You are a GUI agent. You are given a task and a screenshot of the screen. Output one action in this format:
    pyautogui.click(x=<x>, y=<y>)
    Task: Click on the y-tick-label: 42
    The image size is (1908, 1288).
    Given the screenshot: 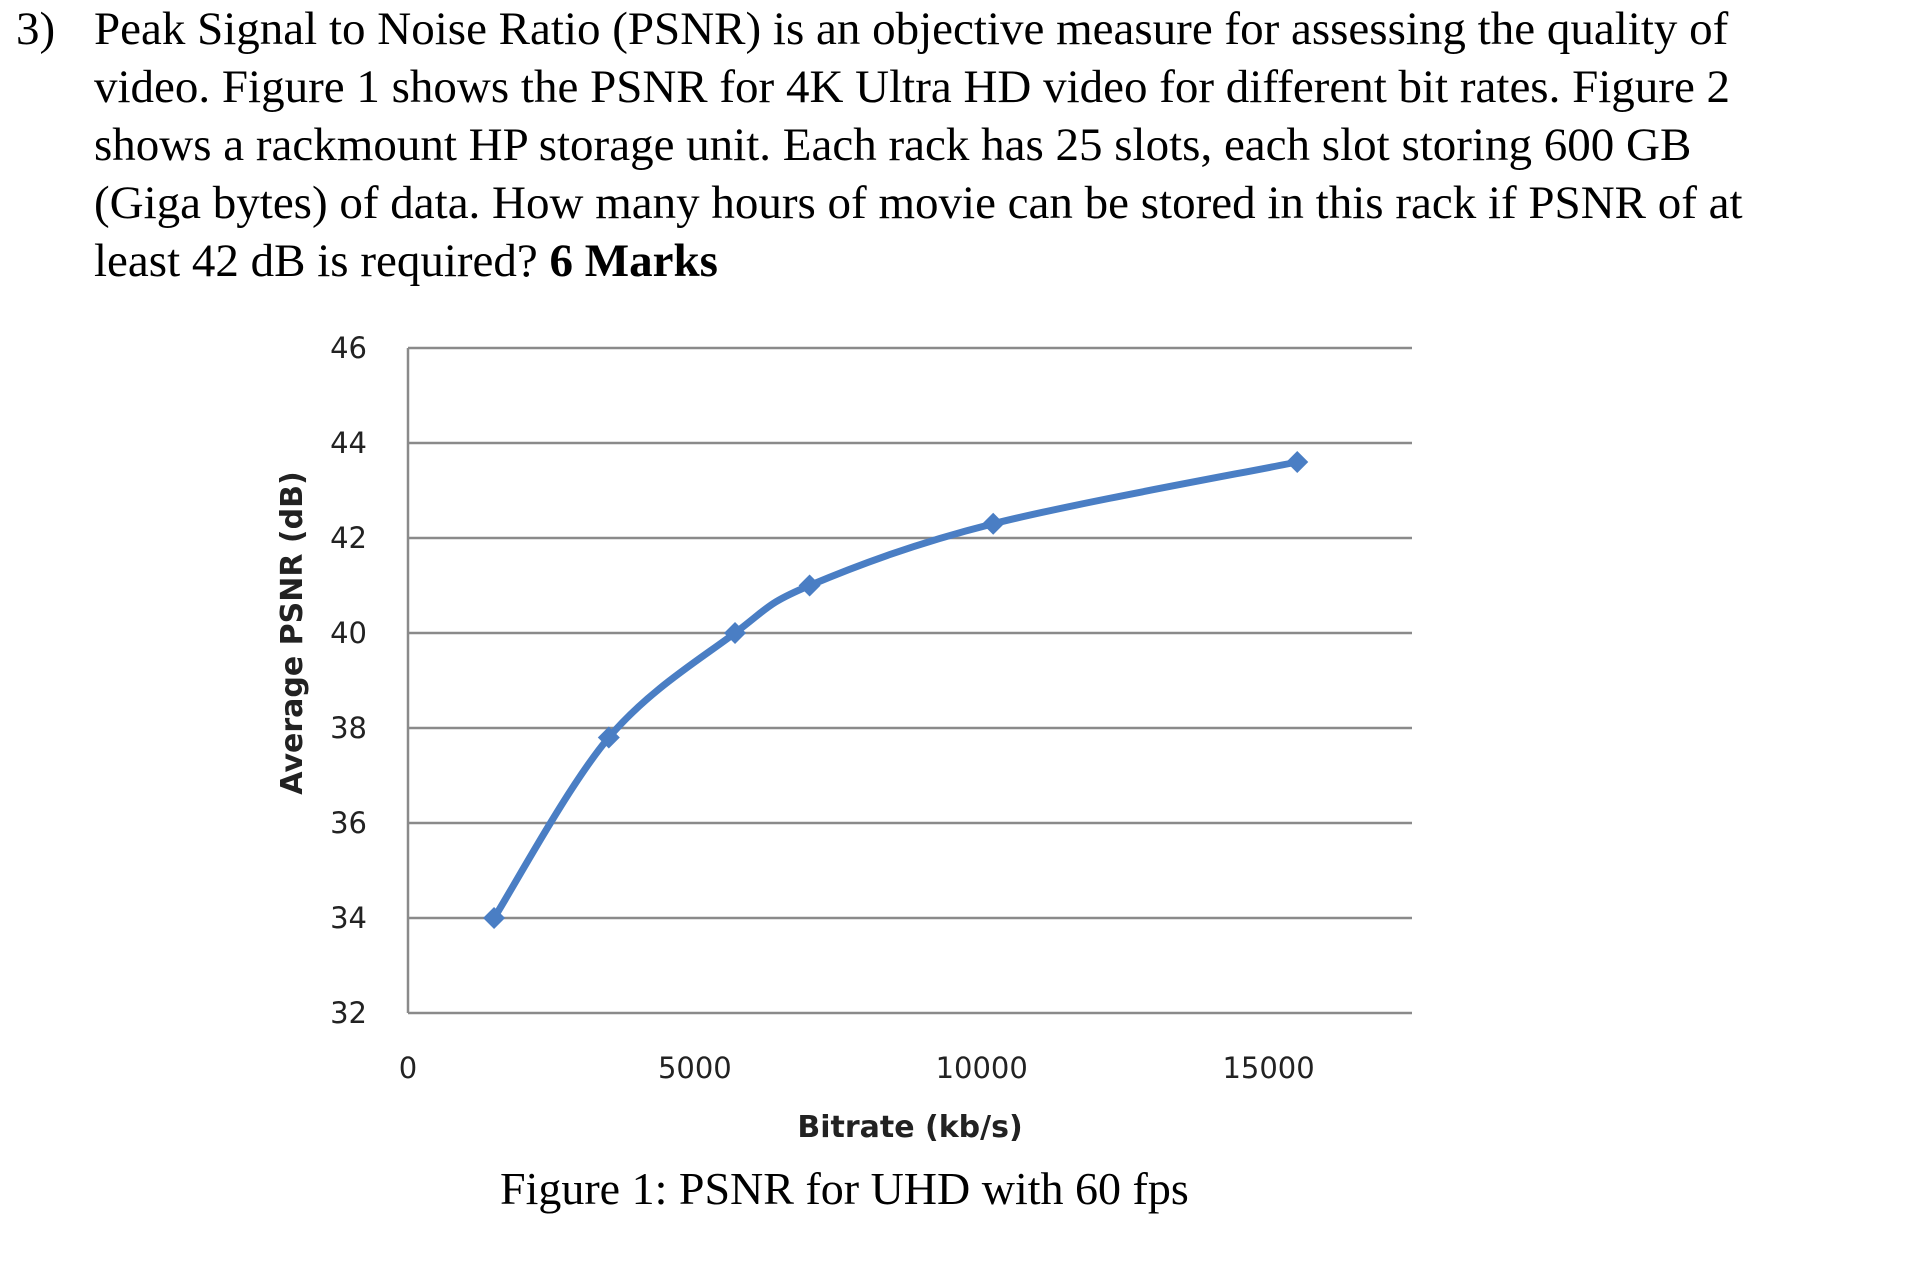 What is the action you would take?
    pyautogui.click(x=348, y=538)
    